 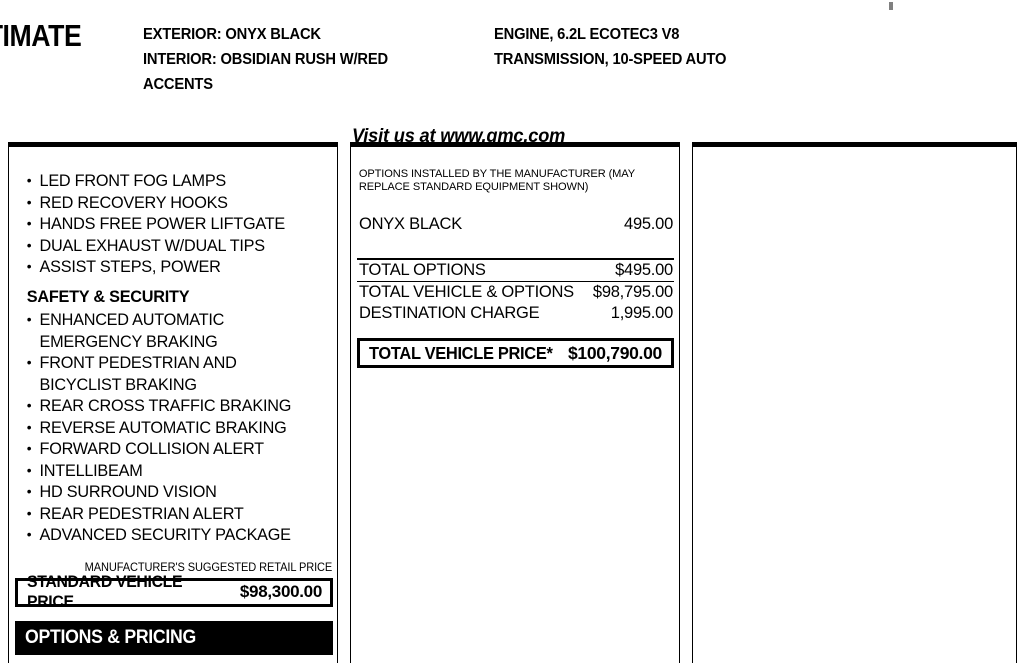 What do you see at coordinates (170, 492) in the screenshot?
I see `safety-item: HD SURROUND VISION` at bounding box center [170, 492].